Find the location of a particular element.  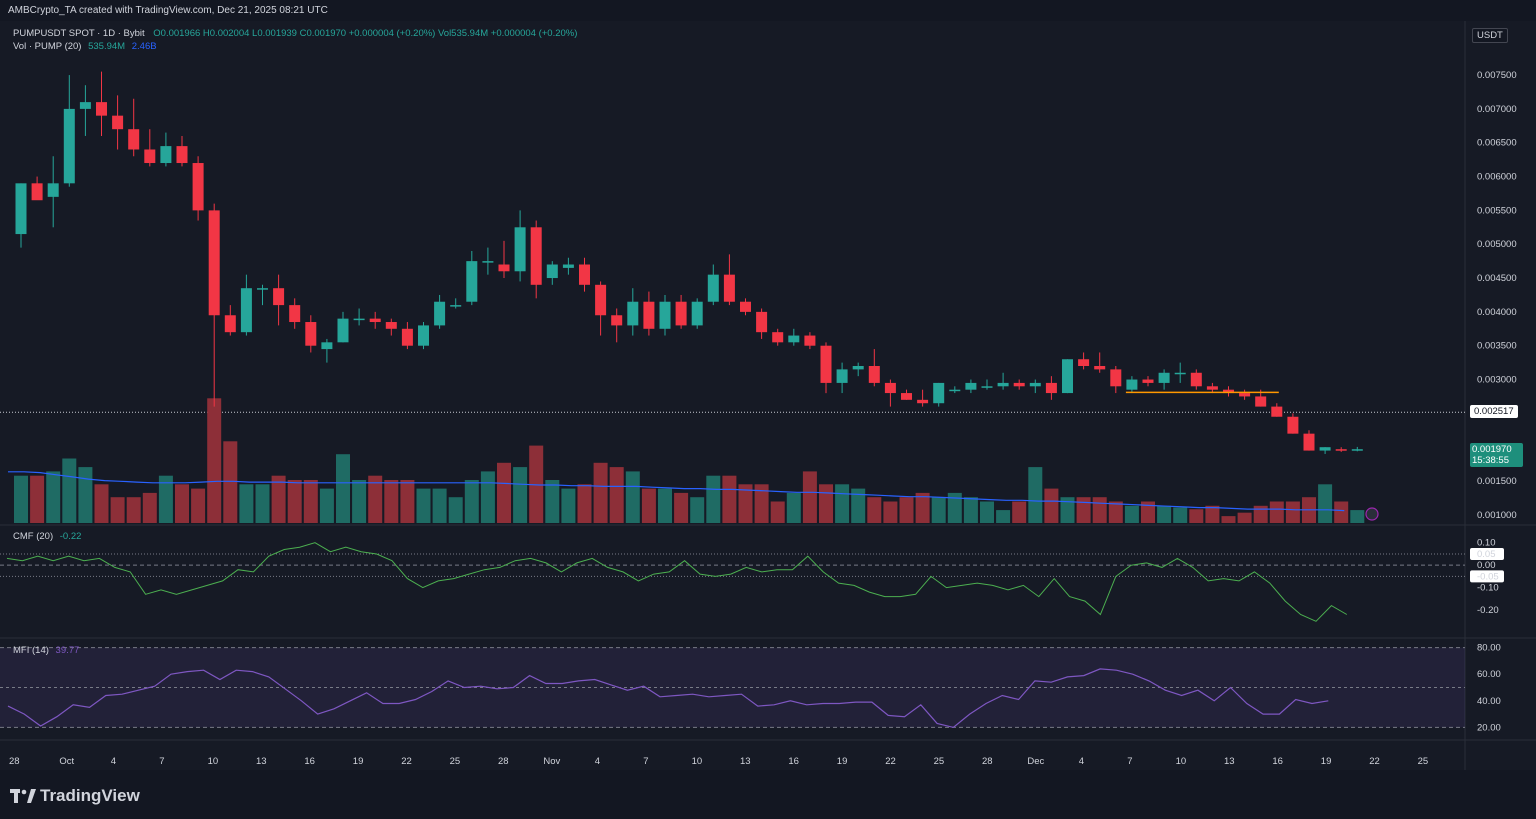

time-tick-label: 4 is located at coordinates (1081, 761).